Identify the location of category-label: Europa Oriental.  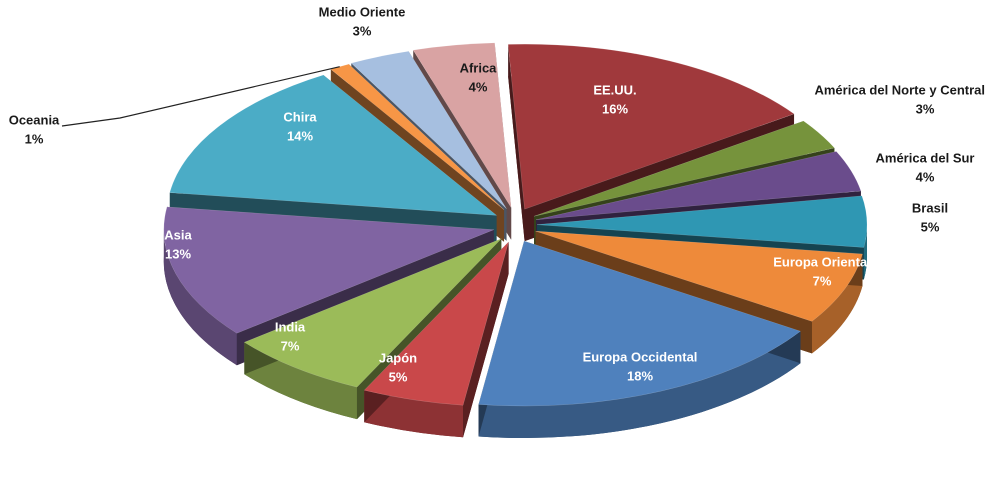
(822, 261).